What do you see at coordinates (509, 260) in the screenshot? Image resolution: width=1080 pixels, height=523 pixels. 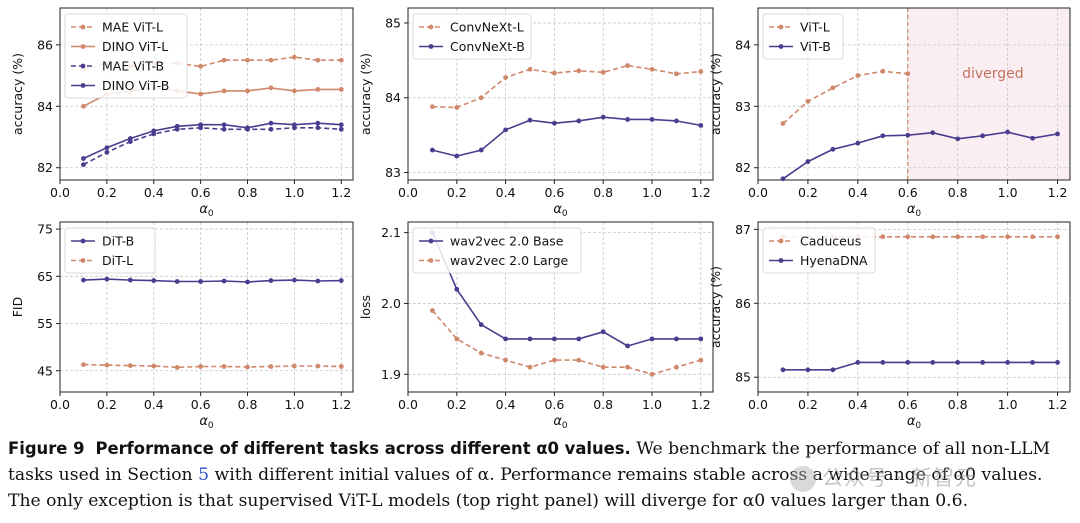 I see `legend-label: wav2vec 2.0 Large` at bounding box center [509, 260].